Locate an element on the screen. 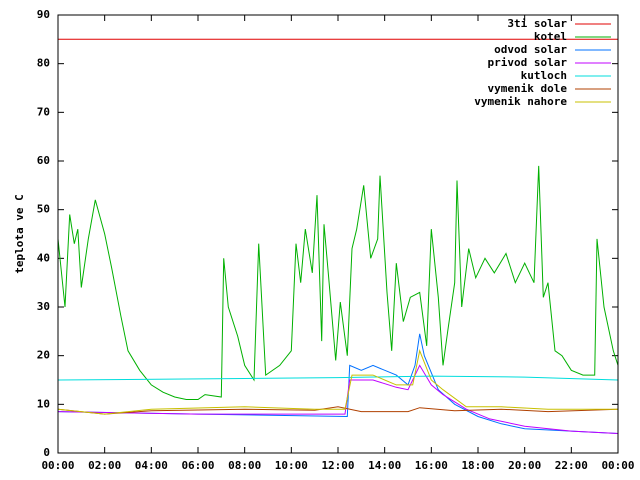 The height and width of the screenshot is (480, 640). x-tick-label: 22:00 is located at coordinates (571, 465).